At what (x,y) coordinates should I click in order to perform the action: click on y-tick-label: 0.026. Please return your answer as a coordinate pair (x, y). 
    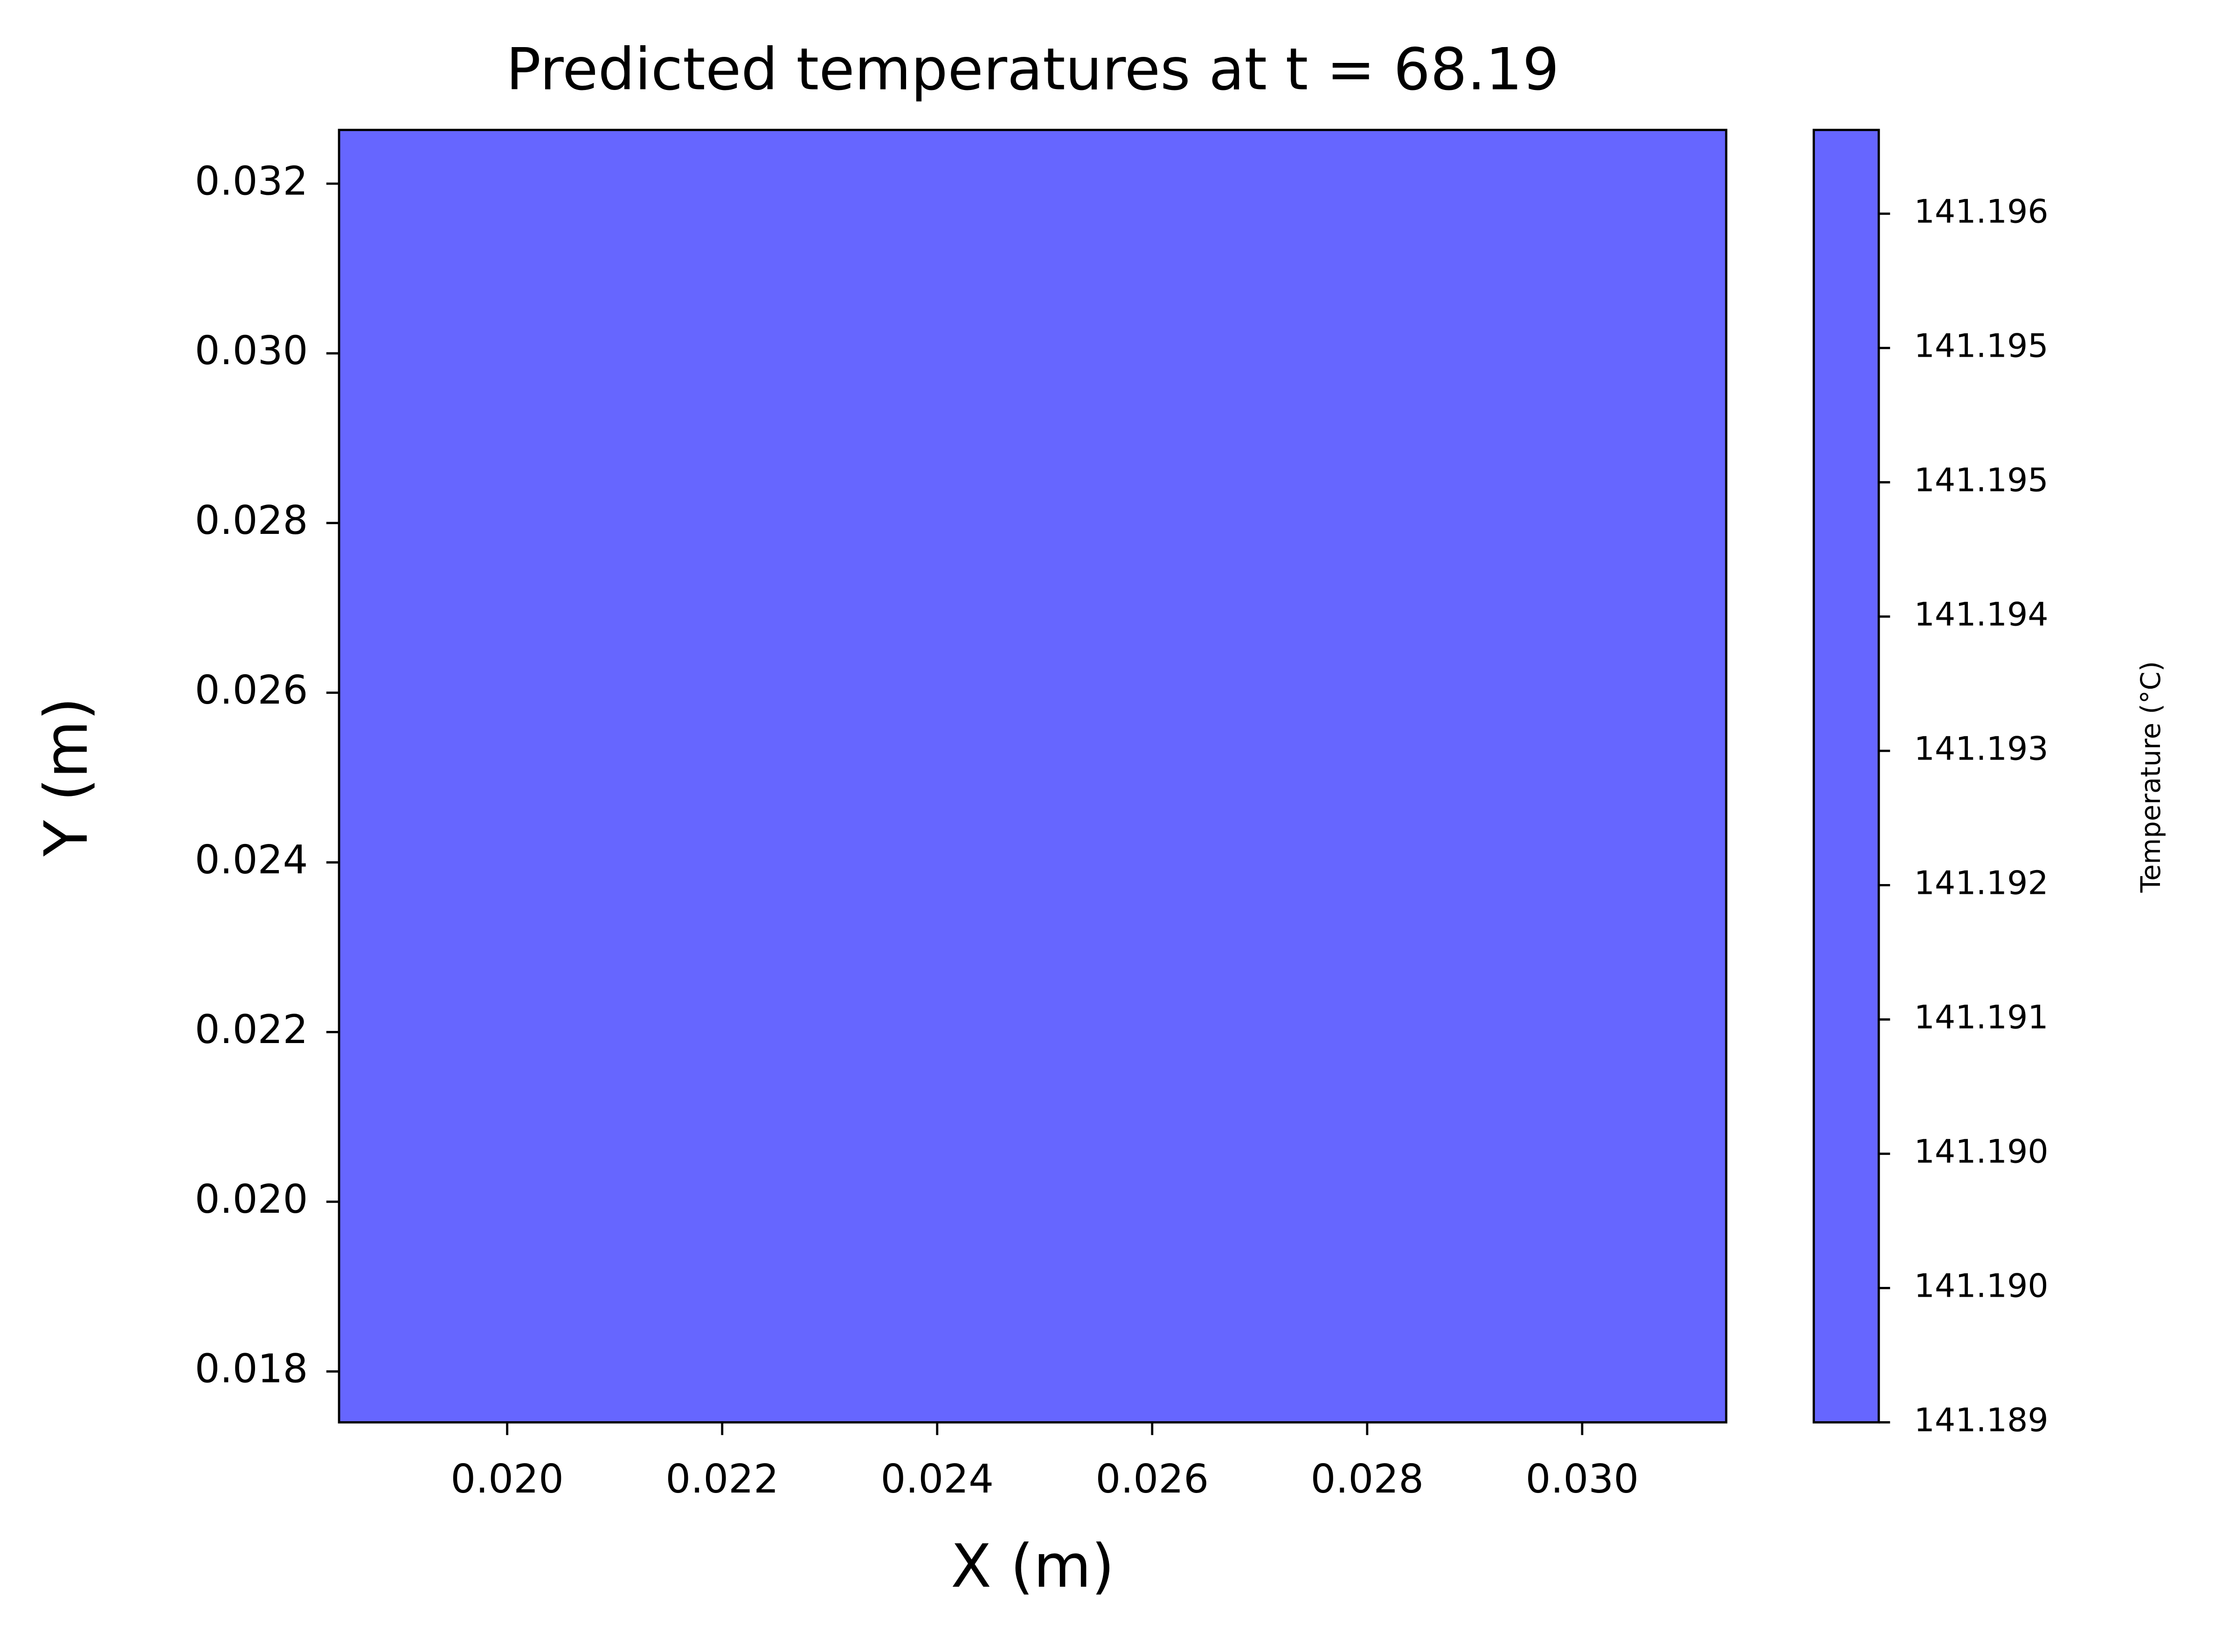
    Looking at the image, I should click on (251, 690).